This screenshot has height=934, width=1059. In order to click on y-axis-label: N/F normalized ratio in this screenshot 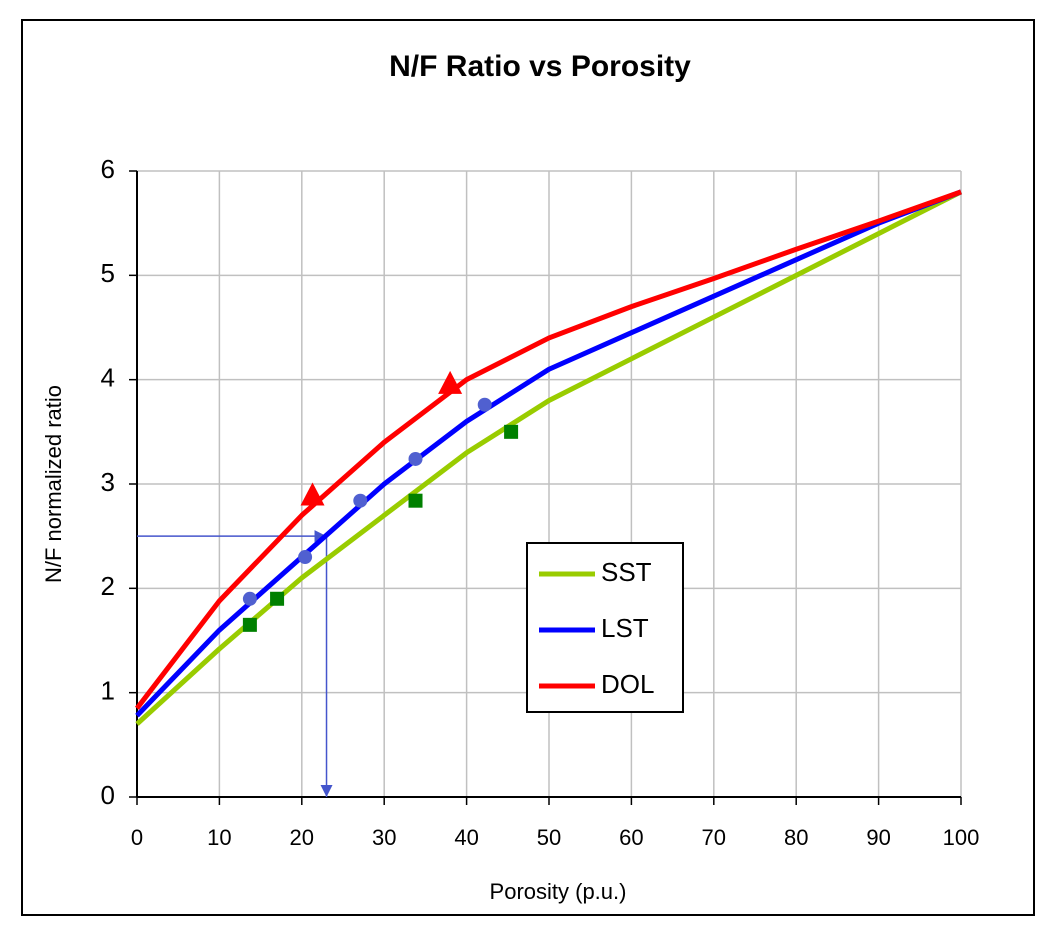, I will do `click(53, 484)`.